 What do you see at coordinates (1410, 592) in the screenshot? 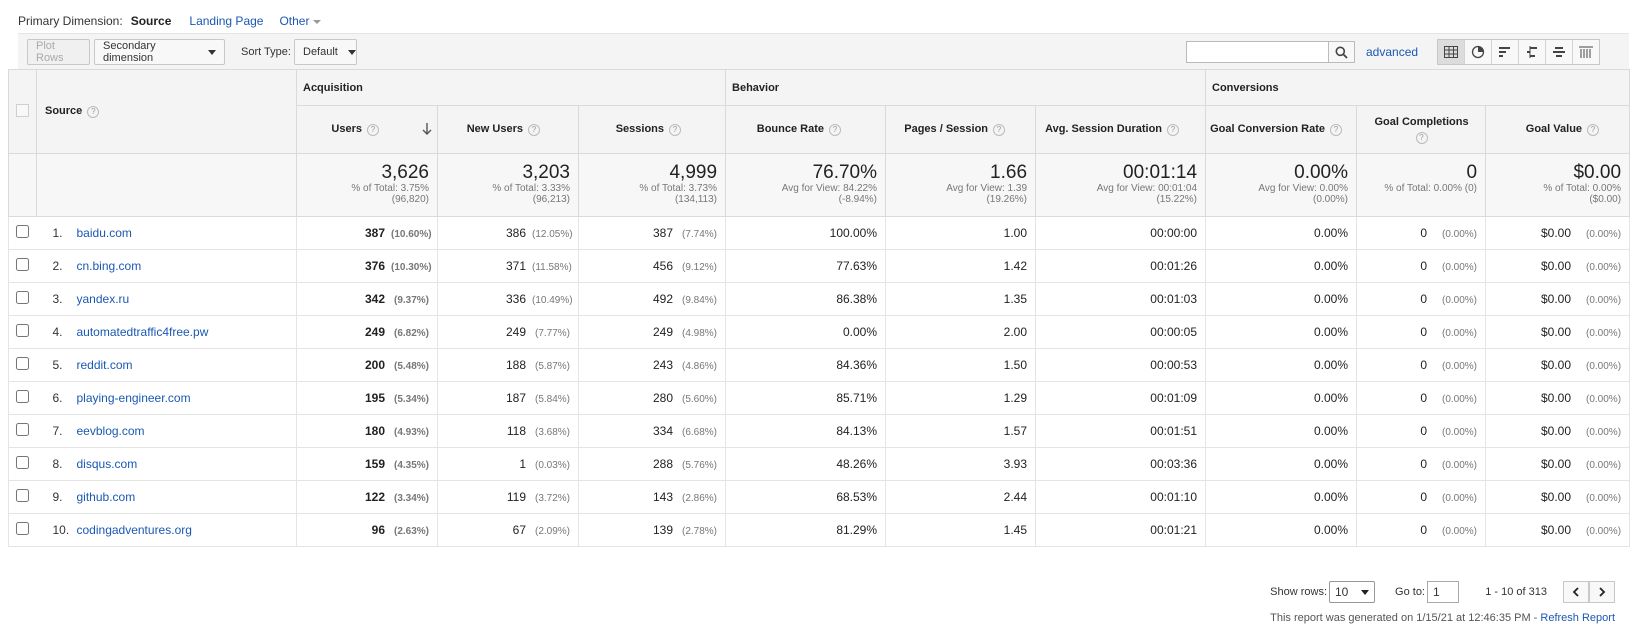
I see `goto-label: Go to:` at bounding box center [1410, 592].